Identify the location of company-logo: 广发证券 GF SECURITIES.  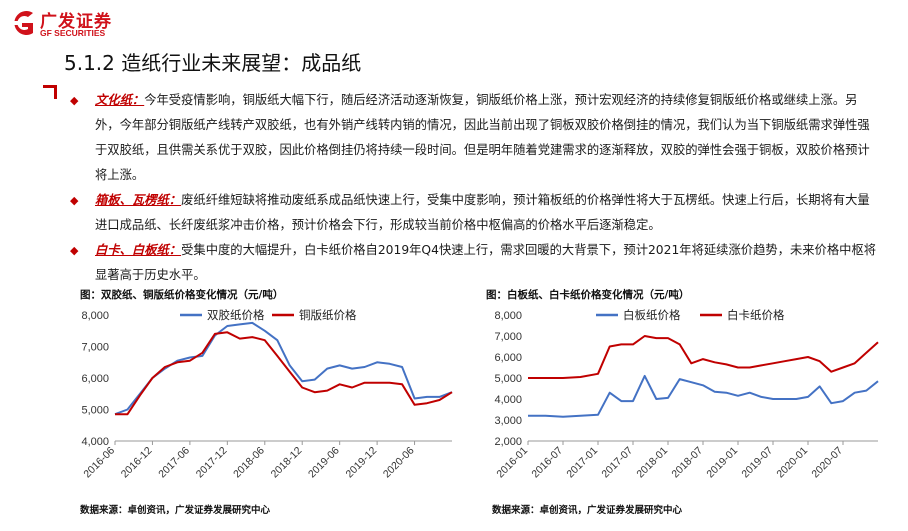
(76, 24).